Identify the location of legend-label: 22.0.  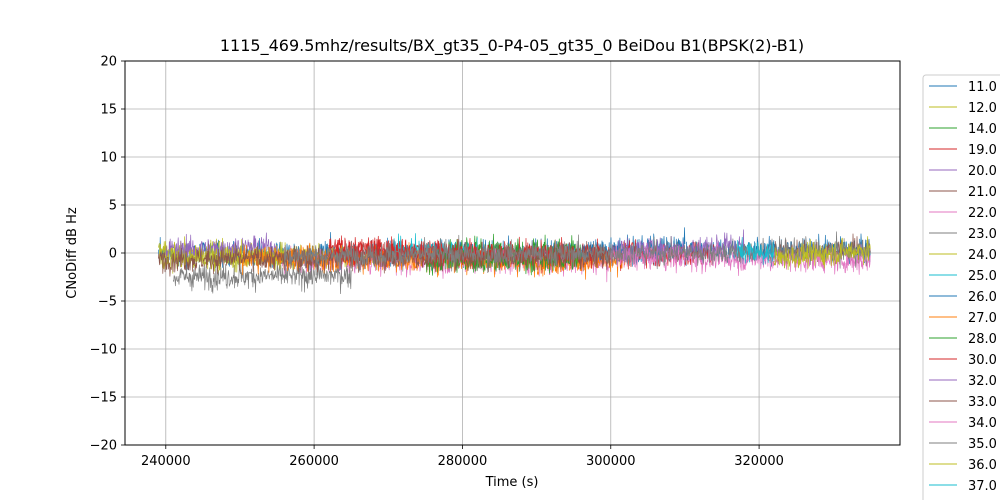
(982, 213).